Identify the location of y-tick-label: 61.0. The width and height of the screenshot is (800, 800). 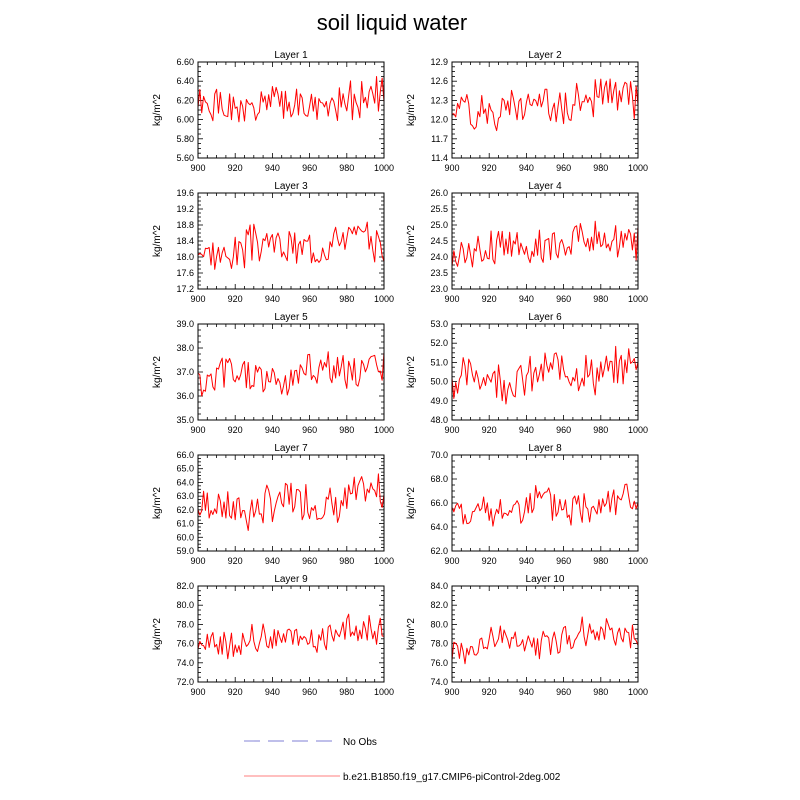
(185, 524).